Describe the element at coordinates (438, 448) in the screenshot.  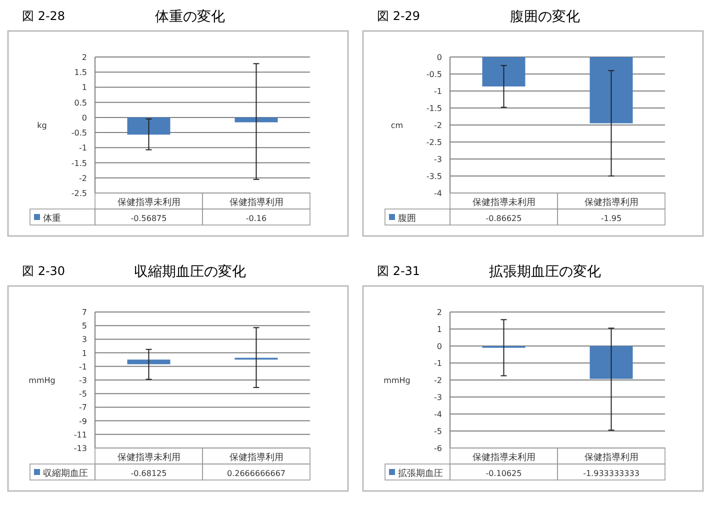
I see `y-tick-label: -6` at that location.